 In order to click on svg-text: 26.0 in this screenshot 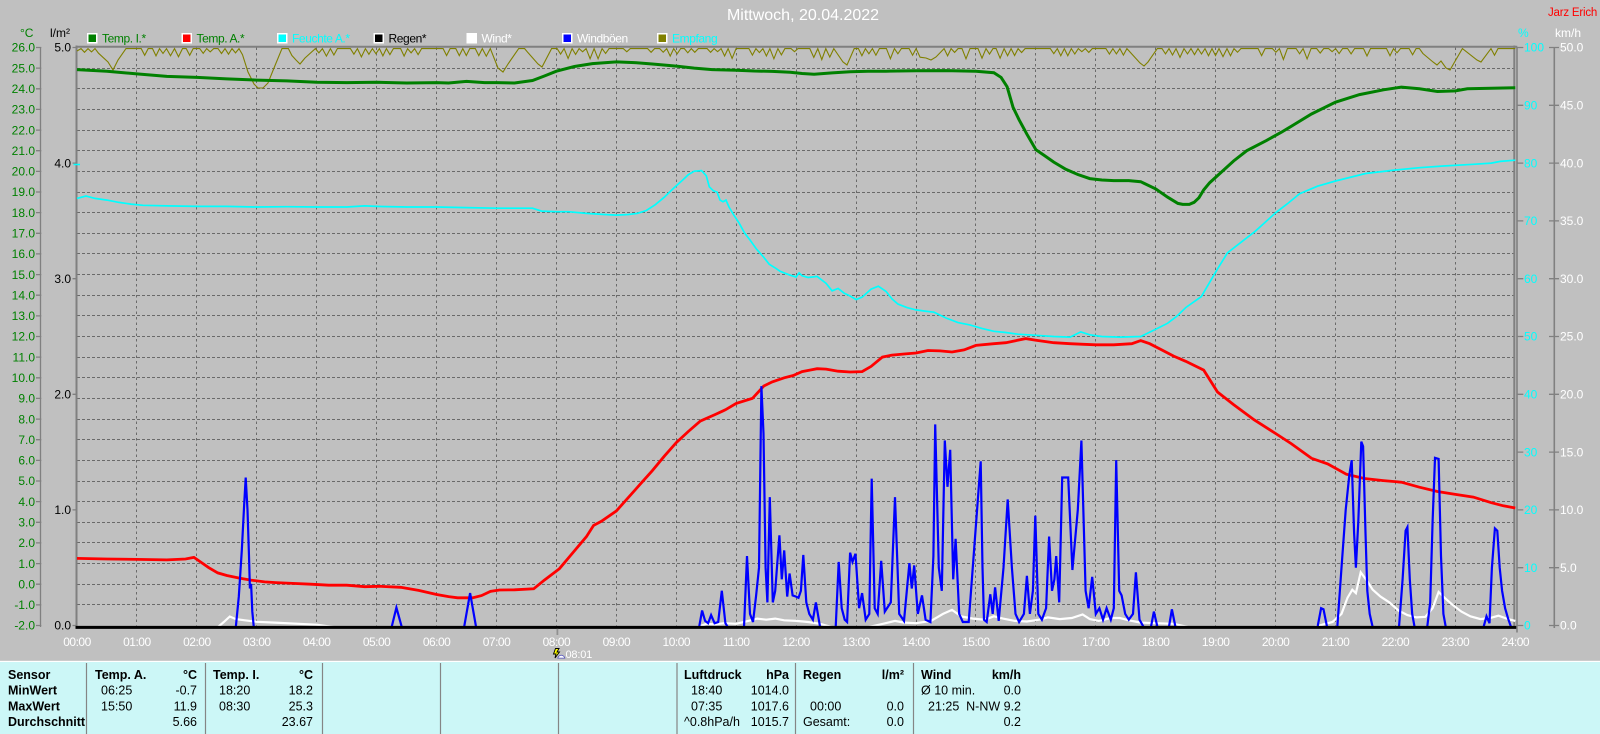, I will do `click(24, 48)`.